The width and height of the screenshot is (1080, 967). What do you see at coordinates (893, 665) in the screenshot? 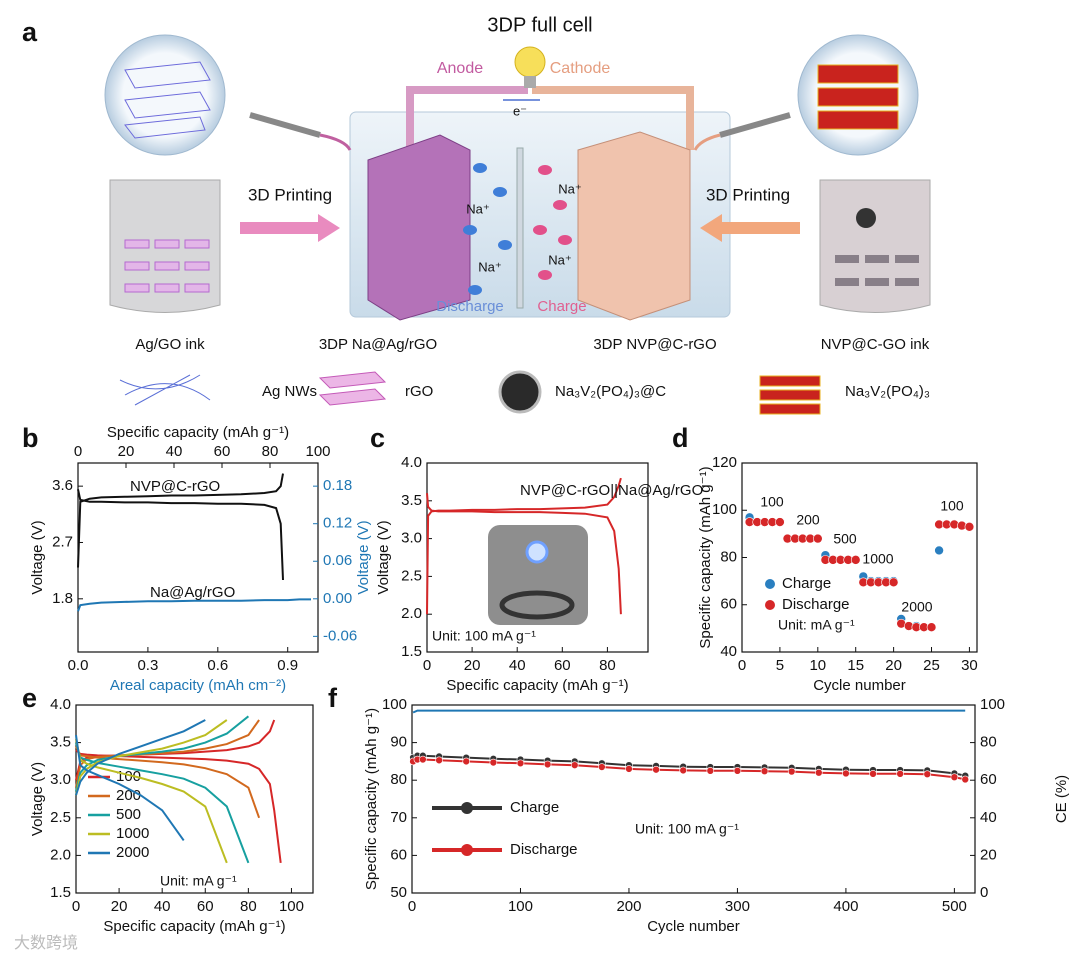
I see `x-tick-label: 20` at bounding box center [893, 665].